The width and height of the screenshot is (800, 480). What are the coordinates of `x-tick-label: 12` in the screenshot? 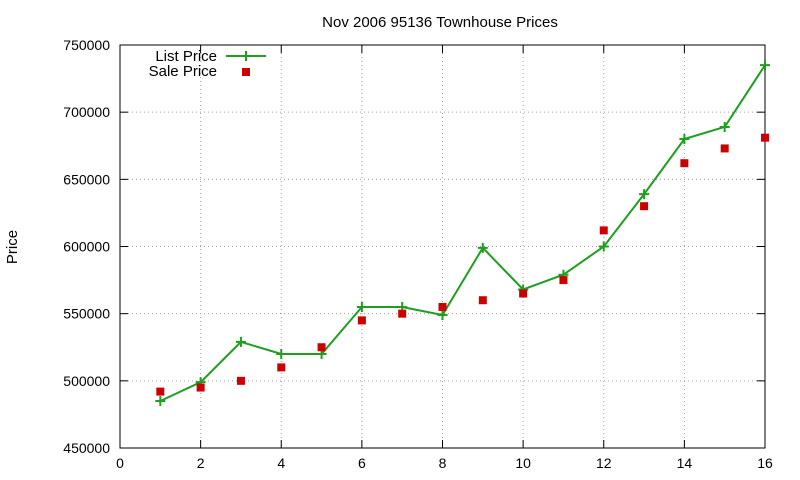 It's located at (604, 463).